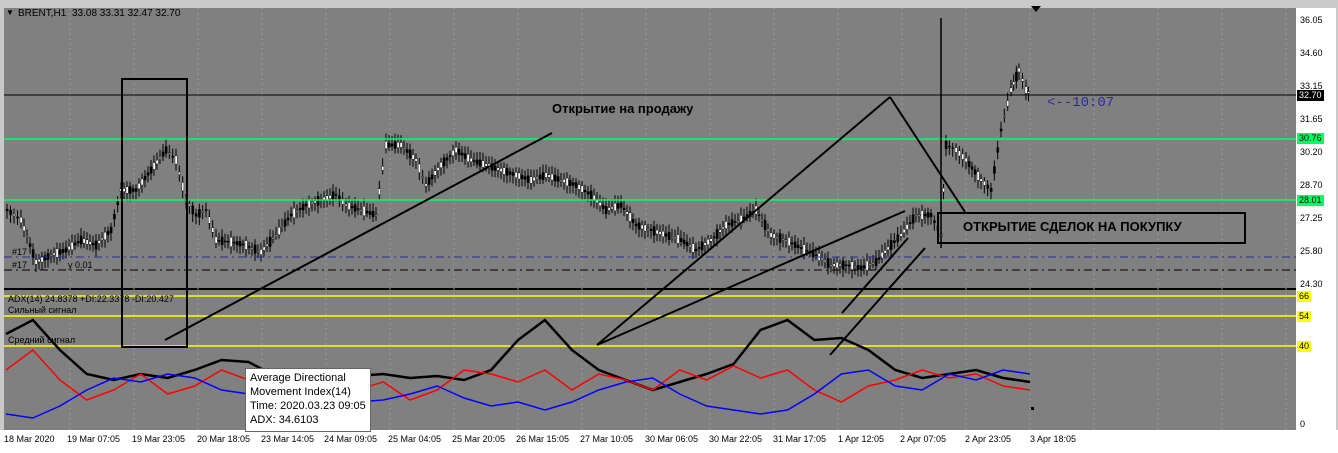 This screenshot has height=453, width=1338. Describe the element at coordinates (154, 213) in the screenshot. I see `drawn-rectangle-highlight` at that location.